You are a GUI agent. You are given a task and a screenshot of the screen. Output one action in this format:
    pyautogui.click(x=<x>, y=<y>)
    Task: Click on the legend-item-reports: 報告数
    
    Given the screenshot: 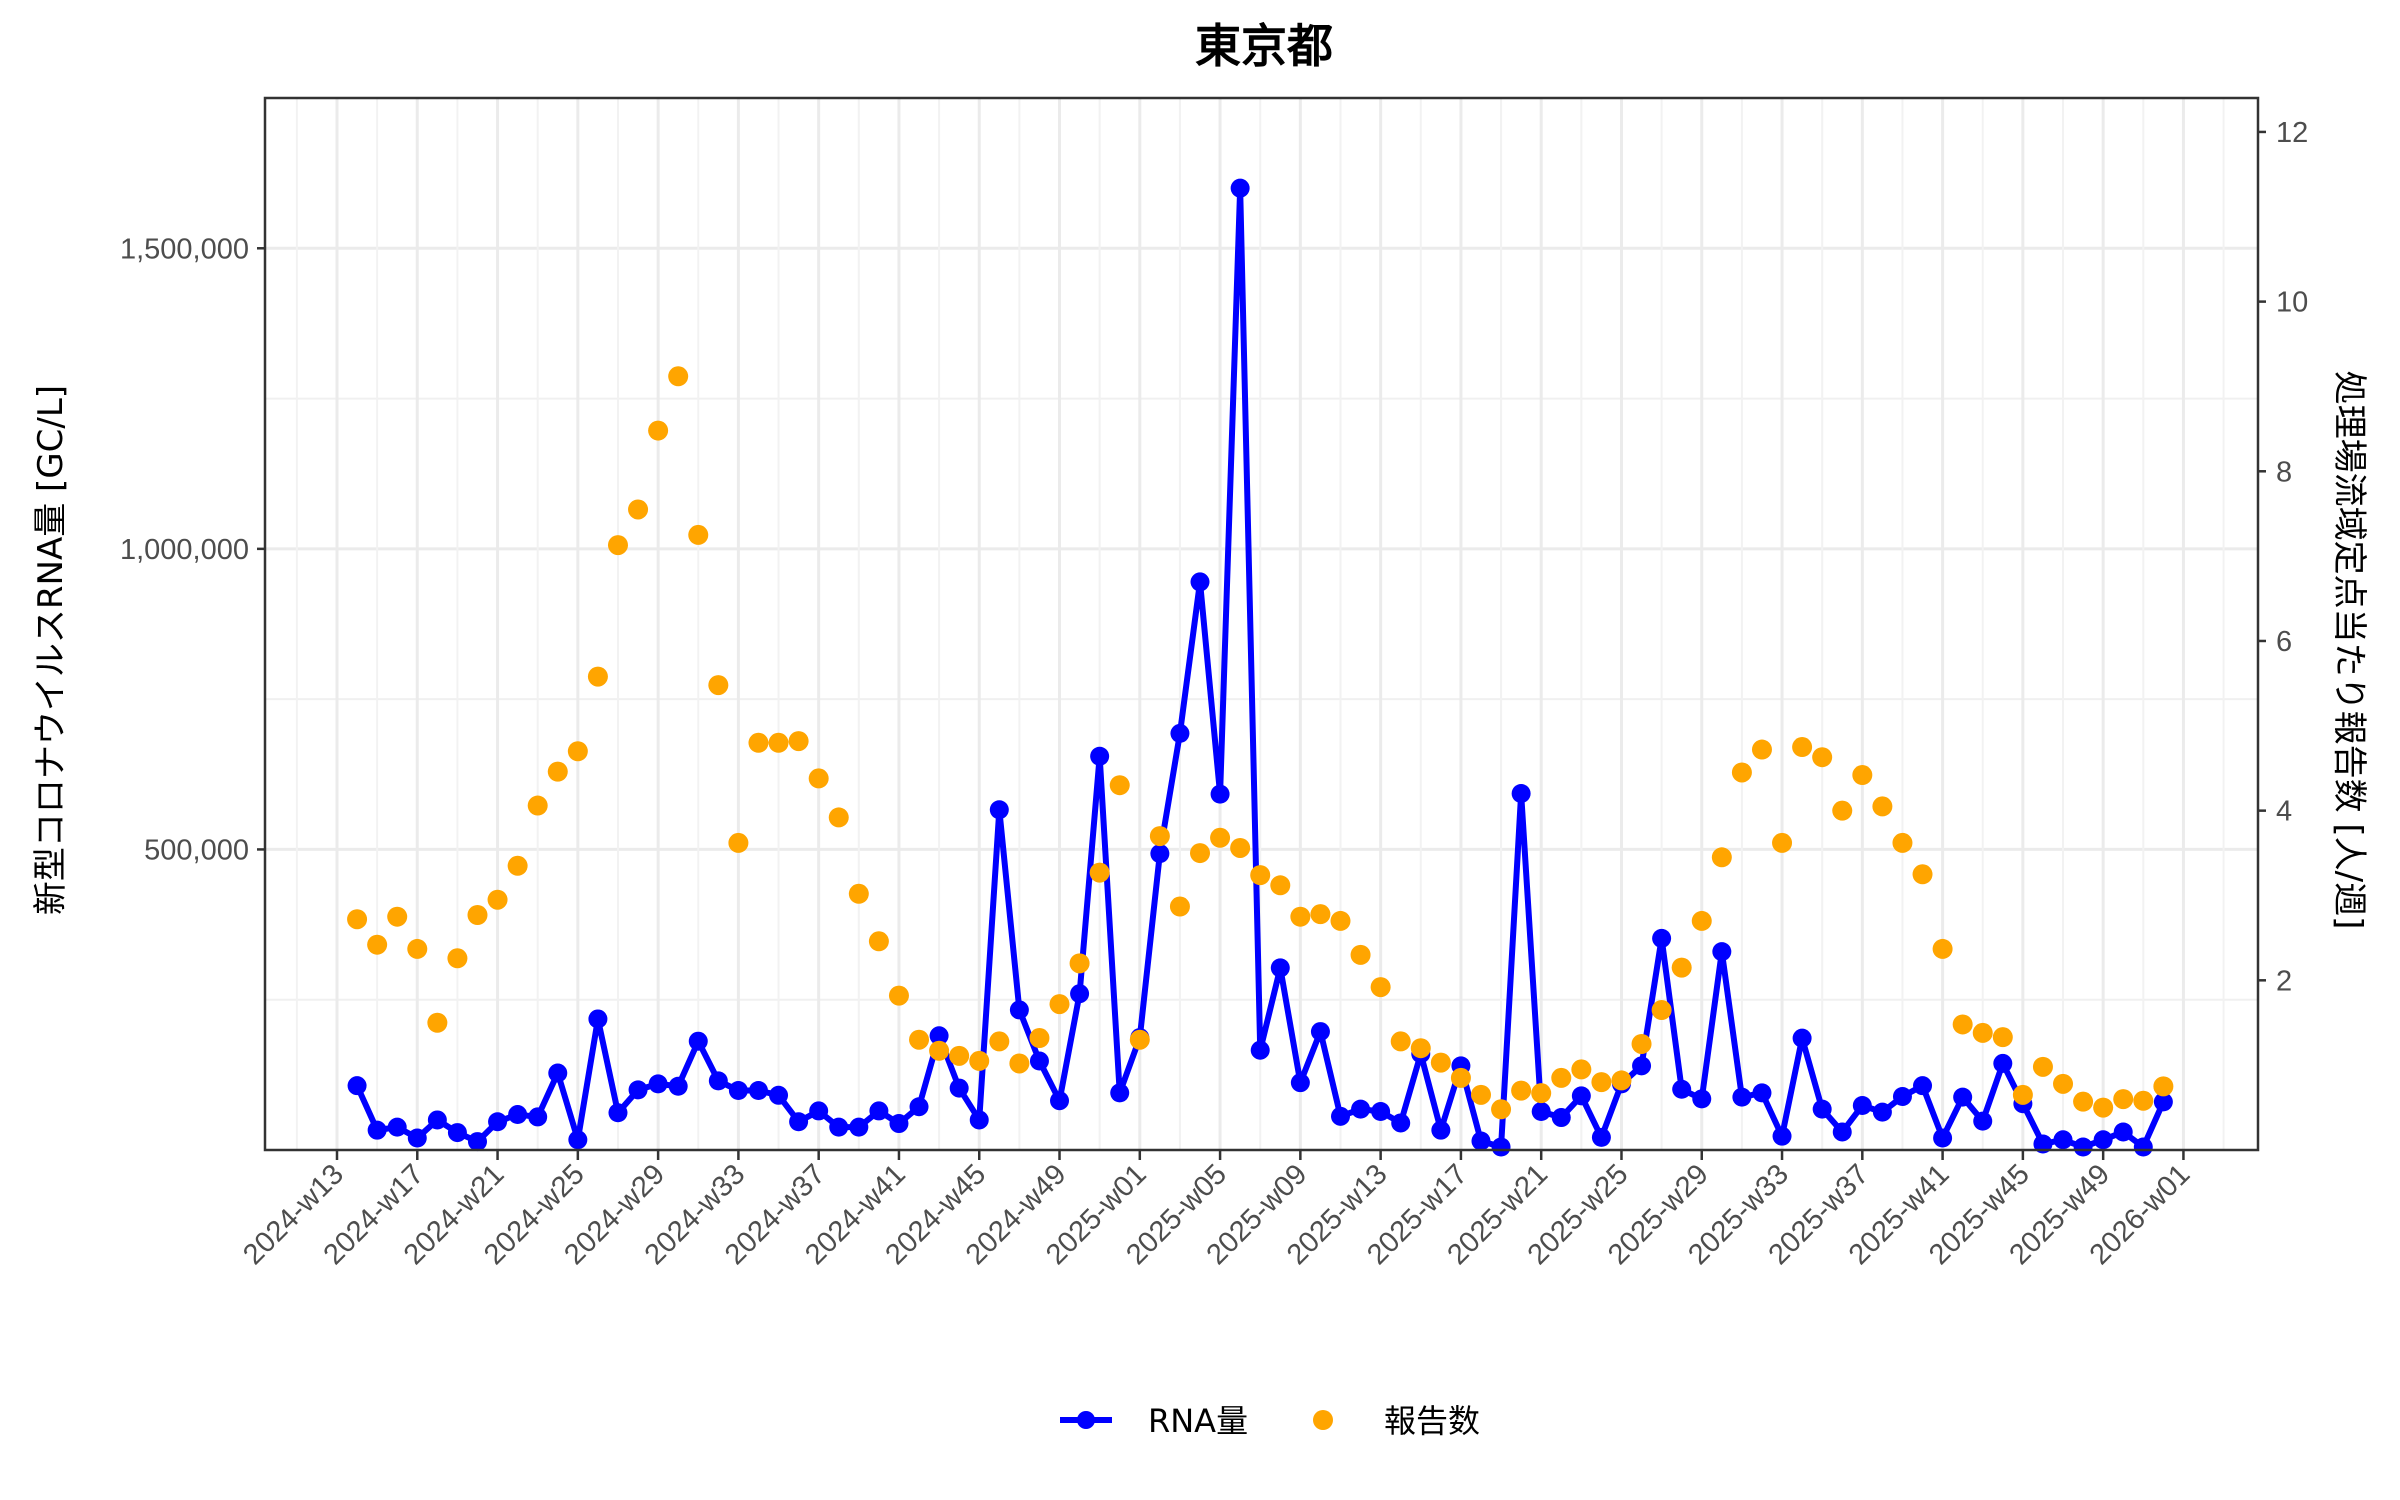 What is the action you would take?
    pyautogui.click(x=1396, y=1421)
    